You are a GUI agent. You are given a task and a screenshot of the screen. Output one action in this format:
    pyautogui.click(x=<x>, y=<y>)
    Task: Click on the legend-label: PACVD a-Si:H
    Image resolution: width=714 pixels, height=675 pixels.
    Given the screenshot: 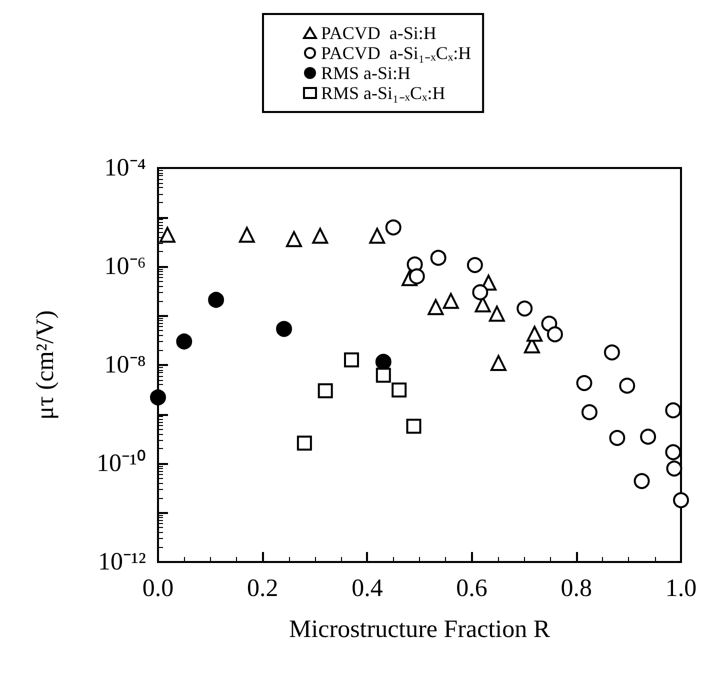 What is the action you would take?
    pyautogui.click(x=378, y=33)
    